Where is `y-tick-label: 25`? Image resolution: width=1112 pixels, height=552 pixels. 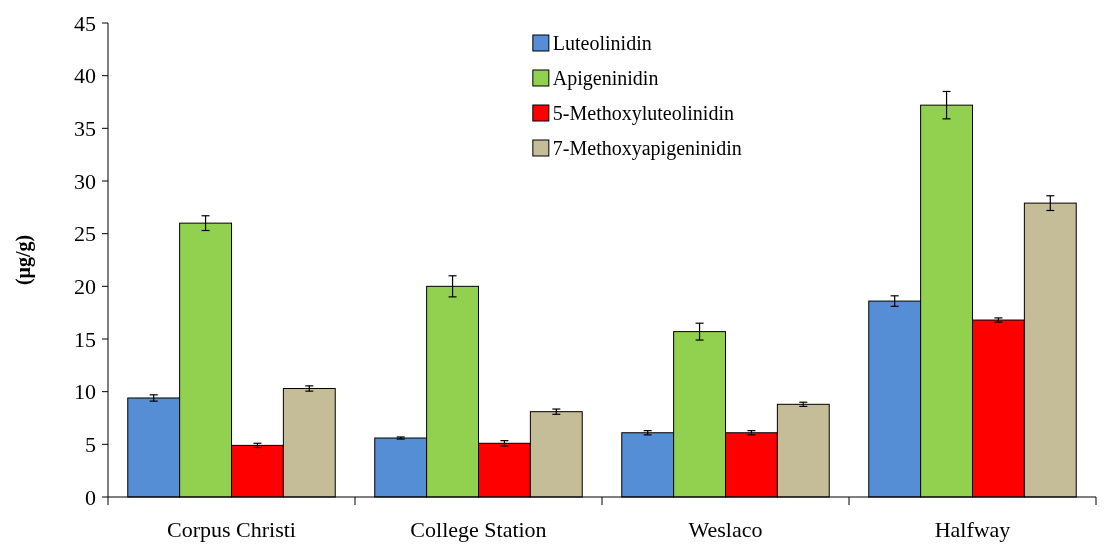
y-tick-label: 25 is located at coordinates (85, 234).